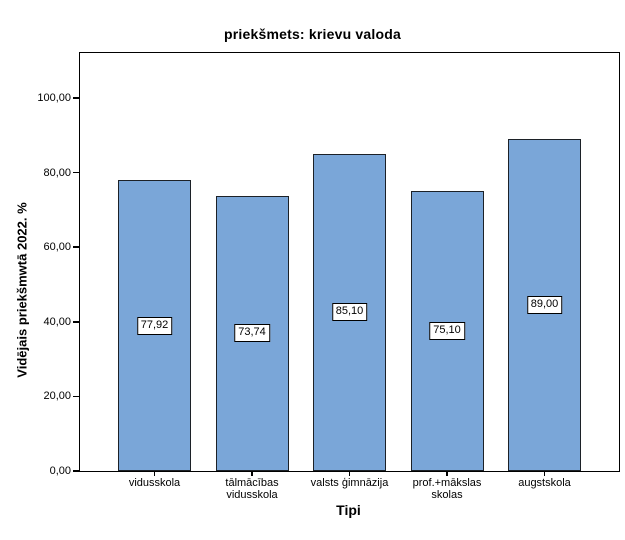  What do you see at coordinates (312, 34) in the screenshot?
I see `chart-title: priekšmets: krievu valoda` at bounding box center [312, 34].